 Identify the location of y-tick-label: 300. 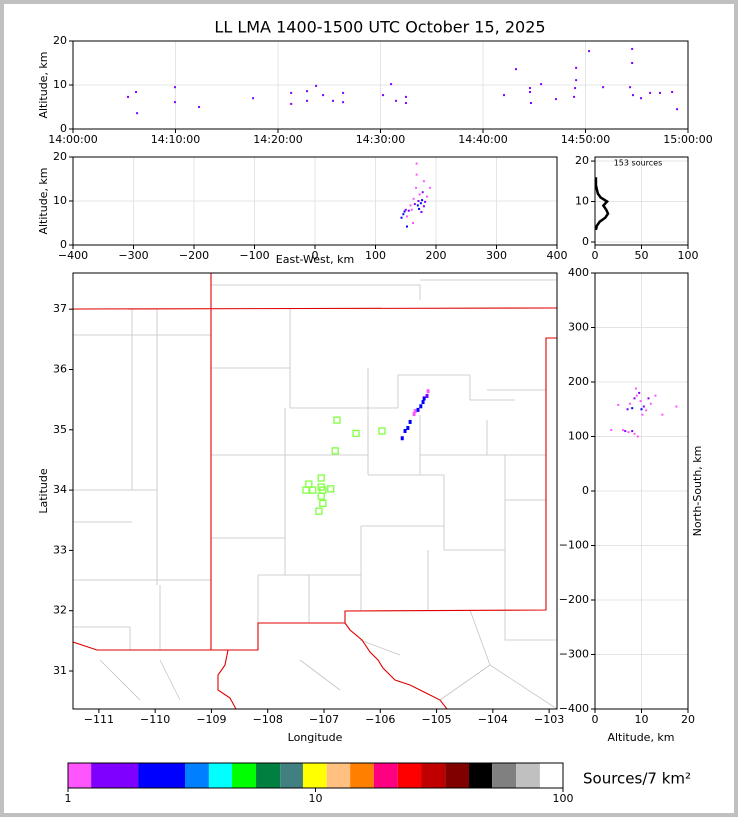
(578, 327).